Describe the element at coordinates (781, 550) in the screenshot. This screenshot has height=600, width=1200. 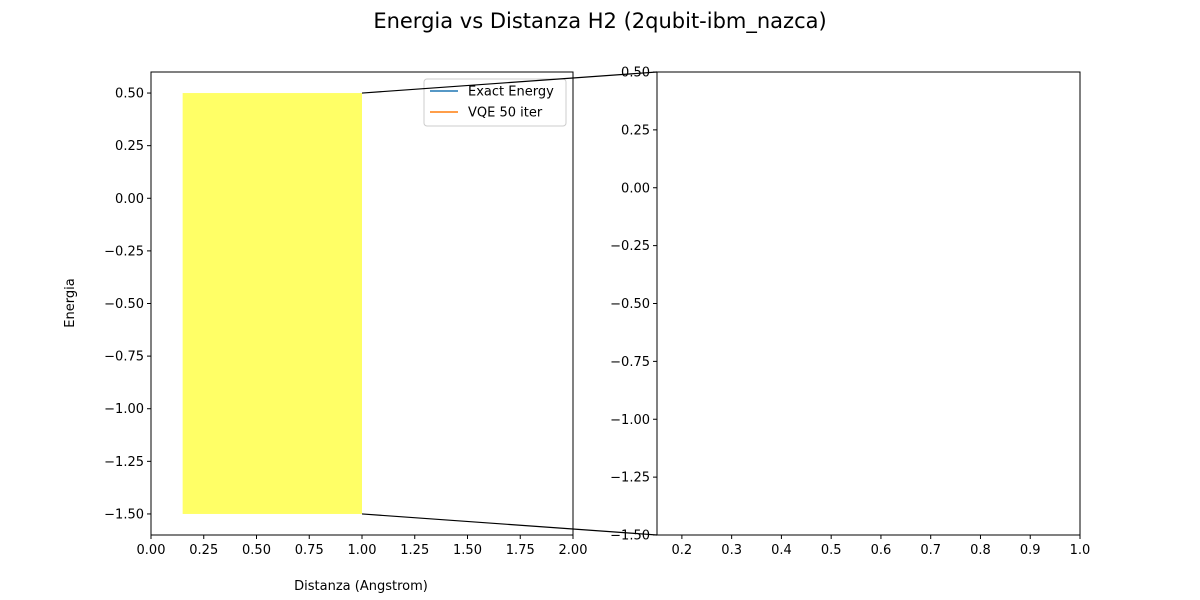
I see `zoom-x-tick-label: 0.4` at that location.